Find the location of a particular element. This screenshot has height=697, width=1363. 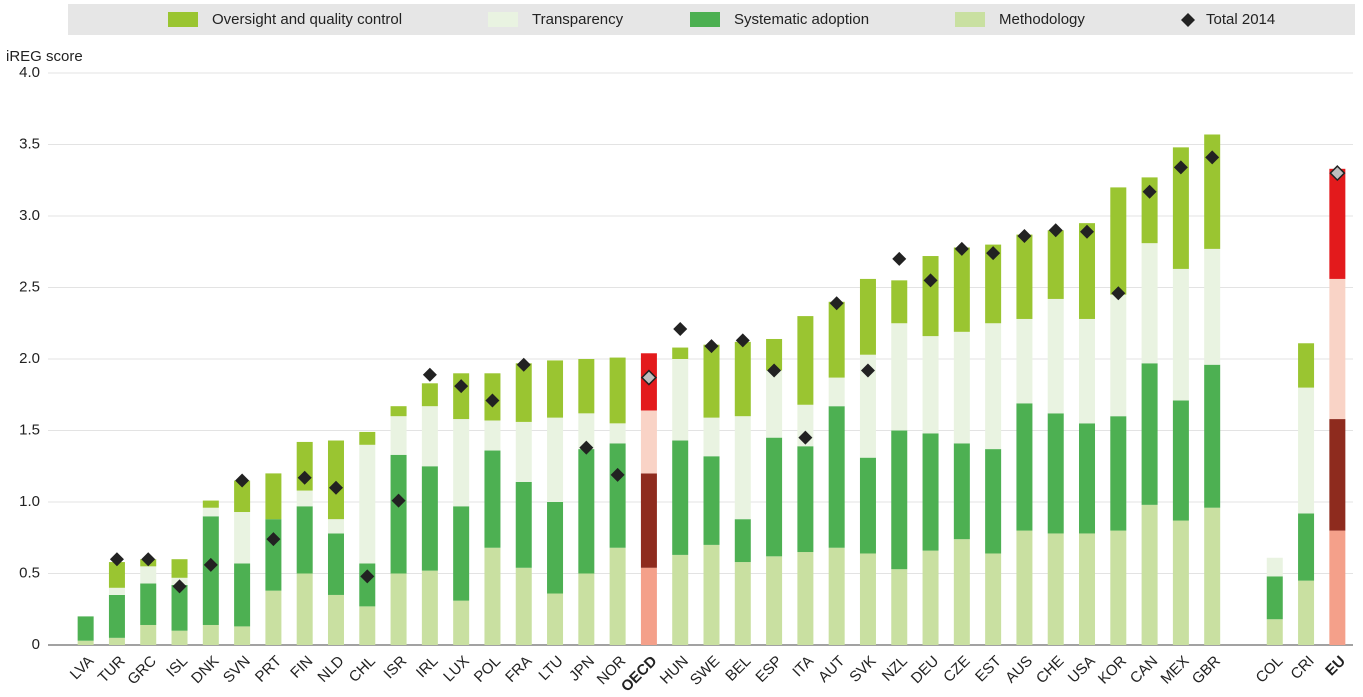

x-tick-label: POL is located at coordinates (487, 669).